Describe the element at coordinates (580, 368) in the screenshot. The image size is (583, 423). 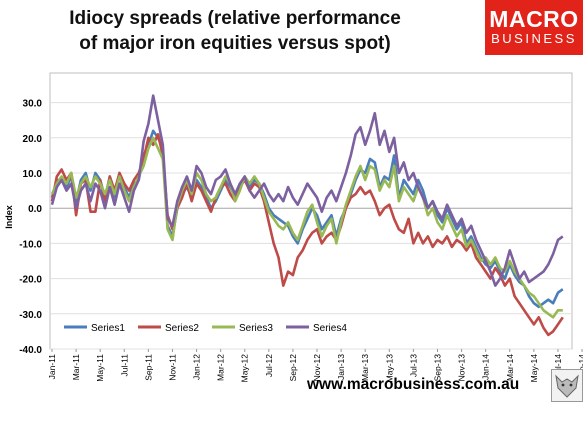
I see `x-tick-label: Sep-14` at that location.